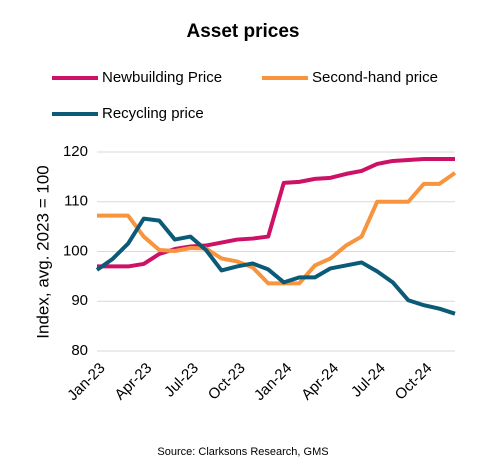 This screenshot has height=463, width=486. What do you see at coordinates (42, 251) in the screenshot?
I see `y-axis-label: Index, avg. 2023 = 100` at bounding box center [42, 251].